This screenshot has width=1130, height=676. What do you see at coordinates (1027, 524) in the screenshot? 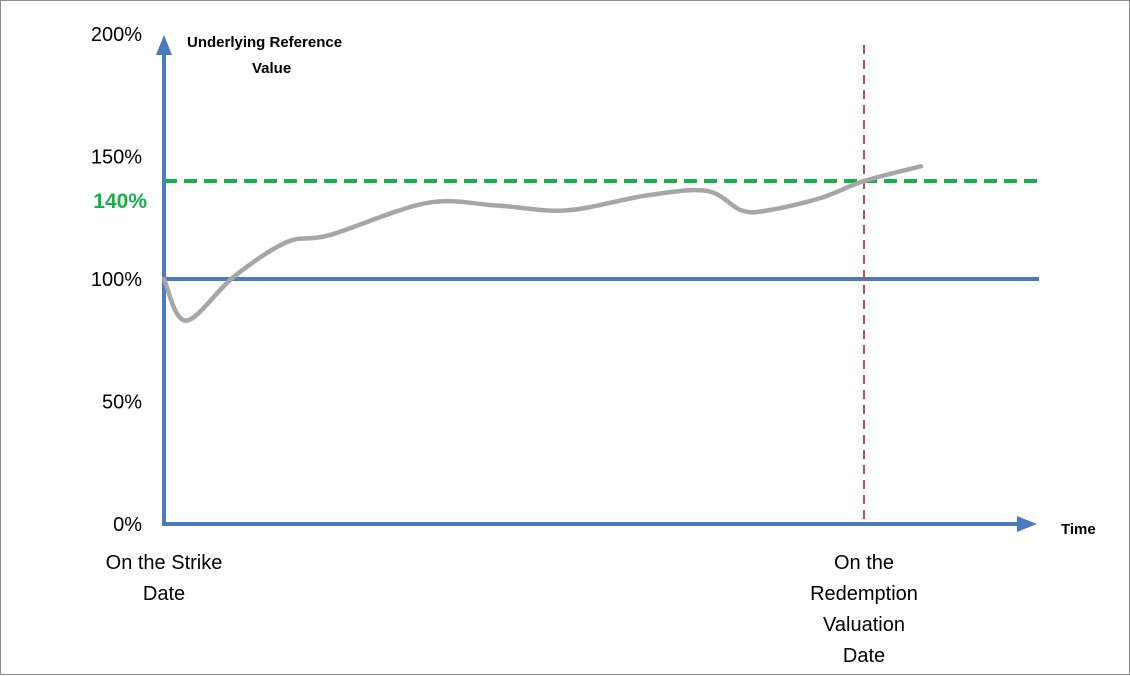
I see `x-axis-arrow-icon` at bounding box center [1027, 524].